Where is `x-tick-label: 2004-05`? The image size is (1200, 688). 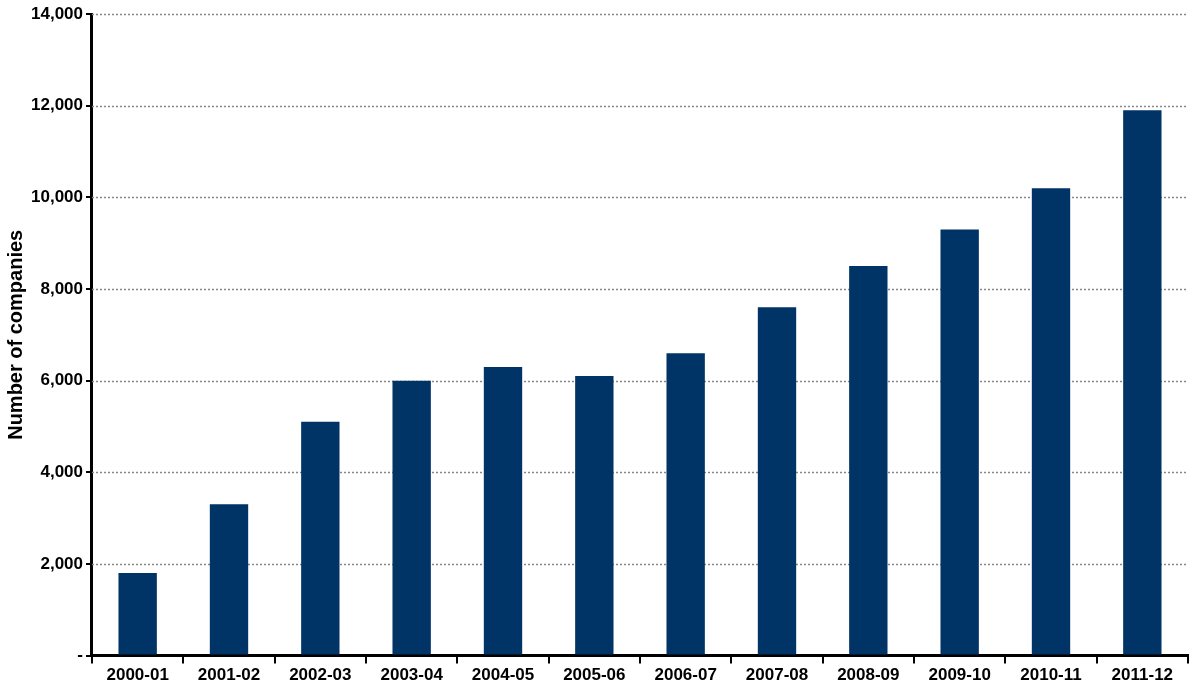 x-tick-label: 2004-05 is located at coordinates (503, 675).